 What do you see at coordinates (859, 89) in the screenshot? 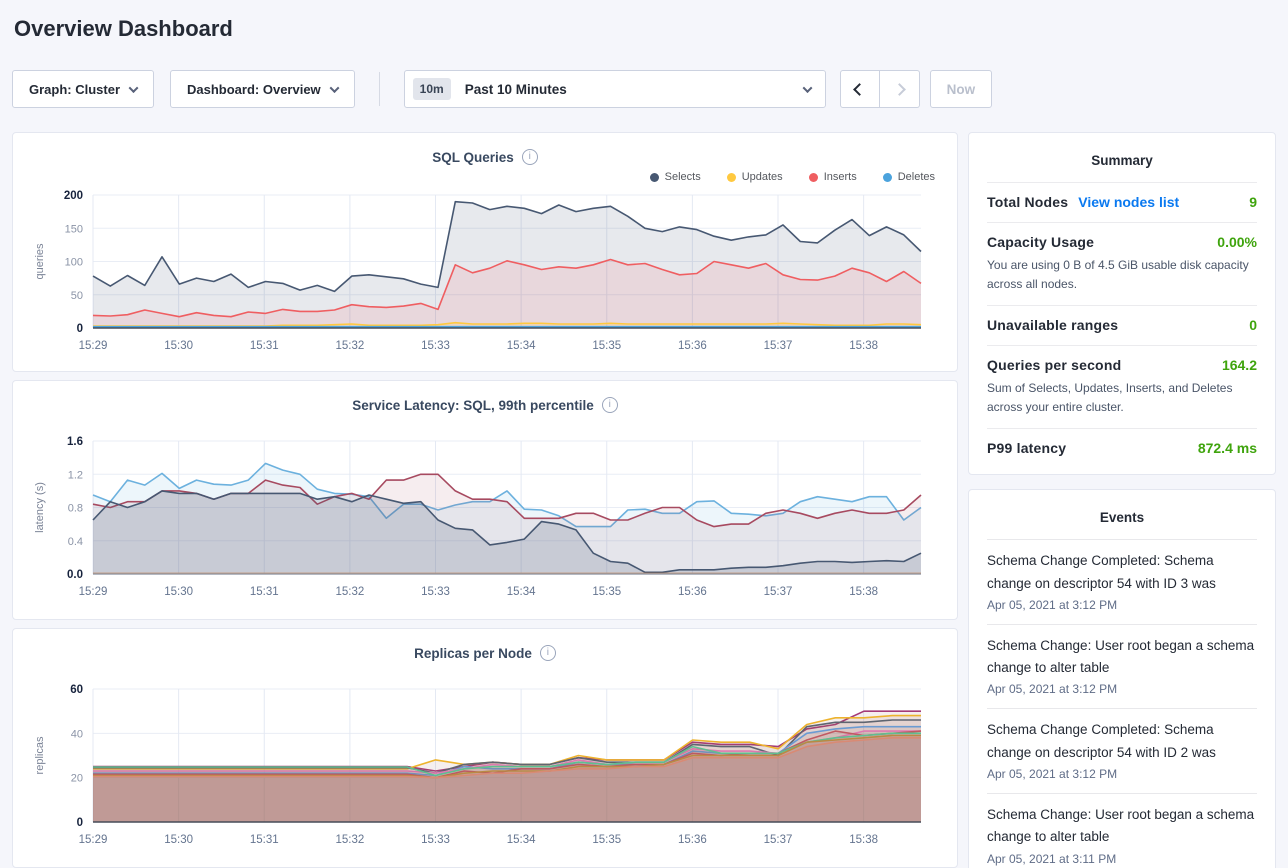
I see `time-back-button` at bounding box center [859, 89].